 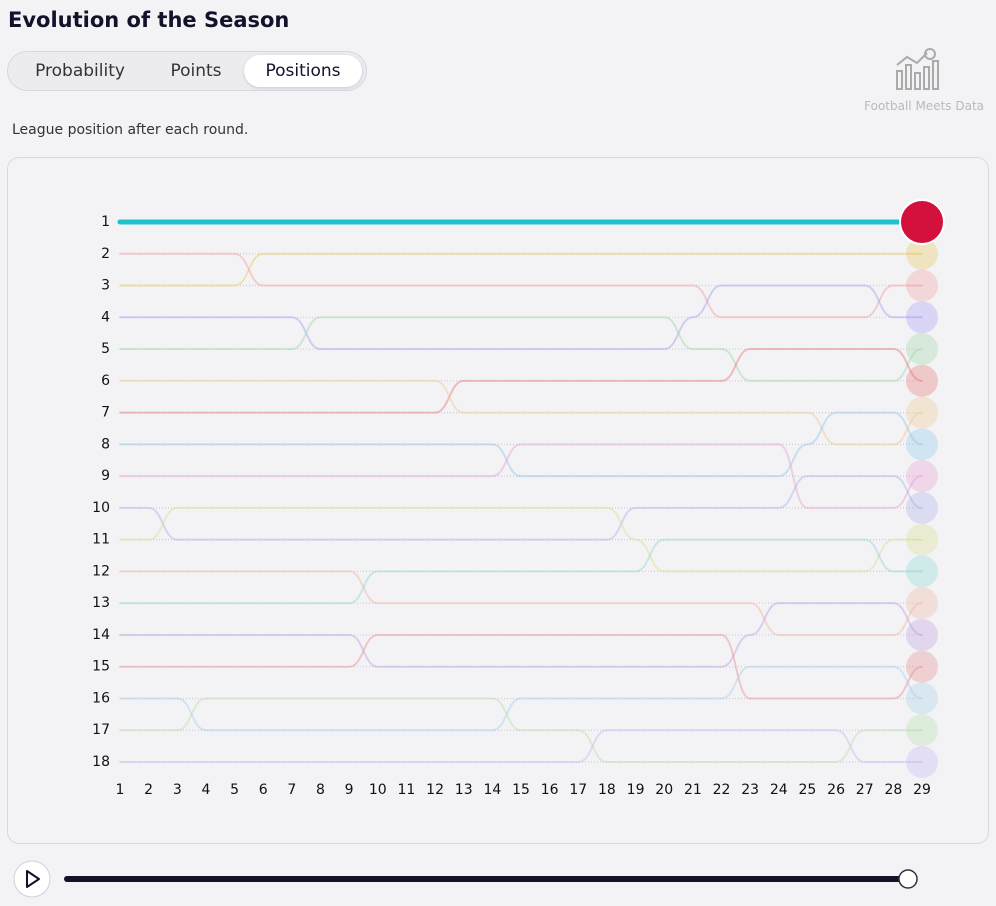 I want to click on x-tick-label: 7, so click(x=291, y=790).